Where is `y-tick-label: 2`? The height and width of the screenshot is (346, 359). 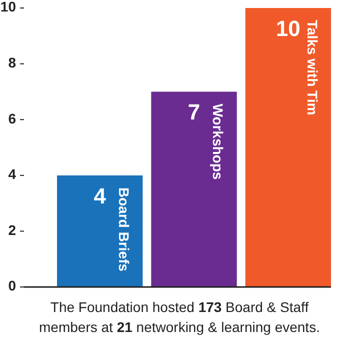
y-tick-label: 2 is located at coordinates (12, 230).